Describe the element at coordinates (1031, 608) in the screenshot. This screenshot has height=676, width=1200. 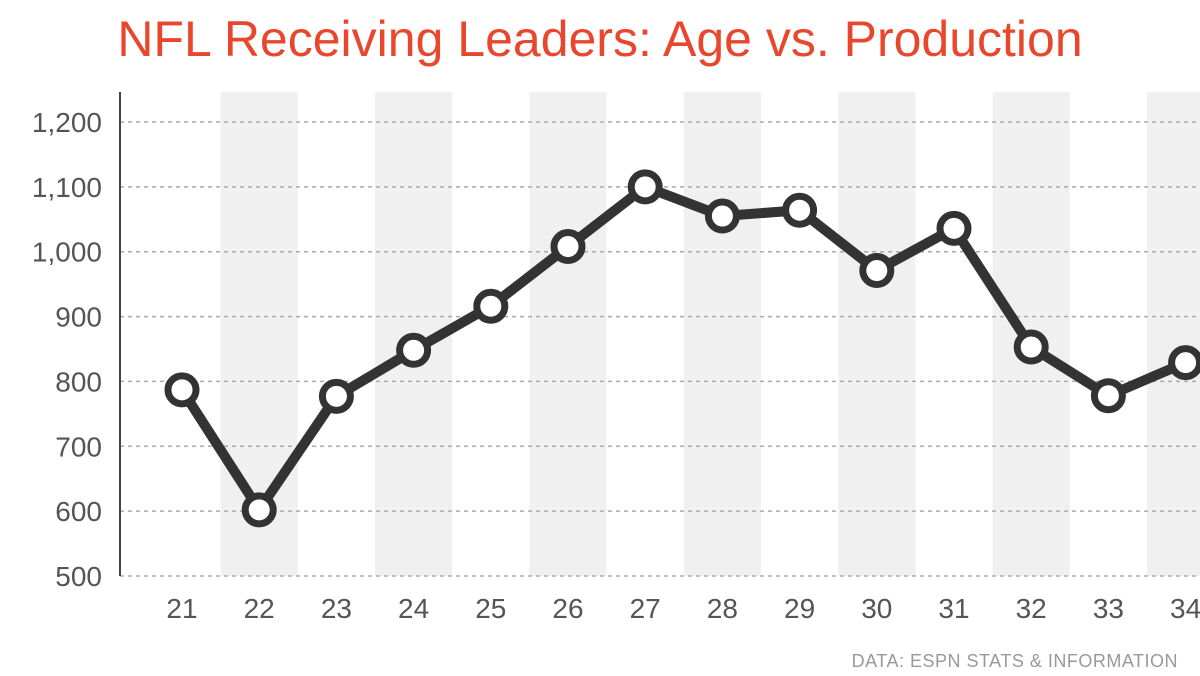
I see `x-tick-label-32: 32` at that location.